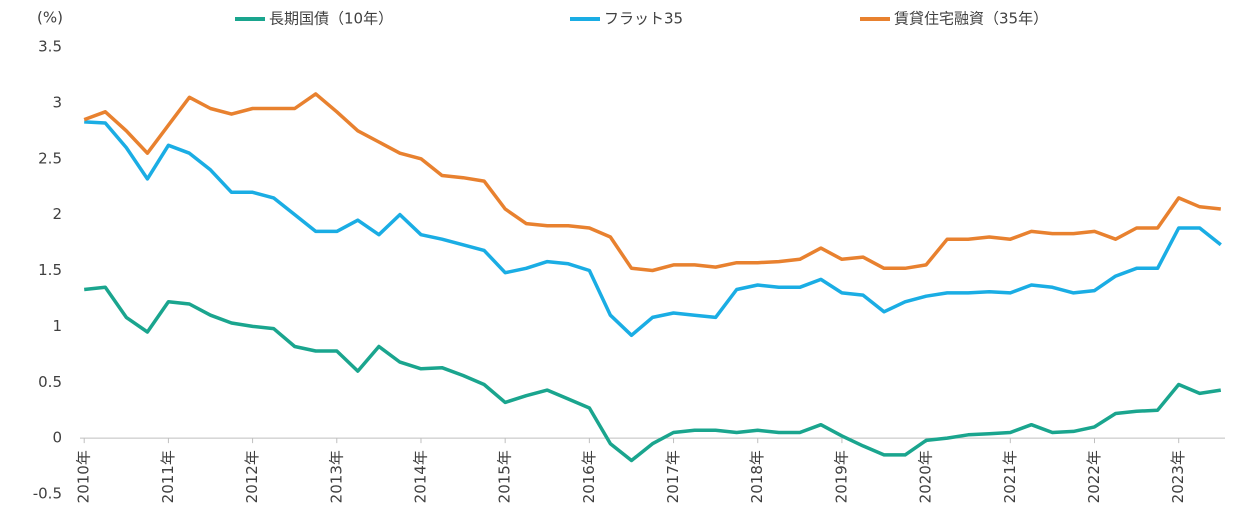 This screenshot has height=520, width=1257. What do you see at coordinates (420, 476) in the screenshot?
I see `x-tick-label: 2014年` at bounding box center [420, 476].